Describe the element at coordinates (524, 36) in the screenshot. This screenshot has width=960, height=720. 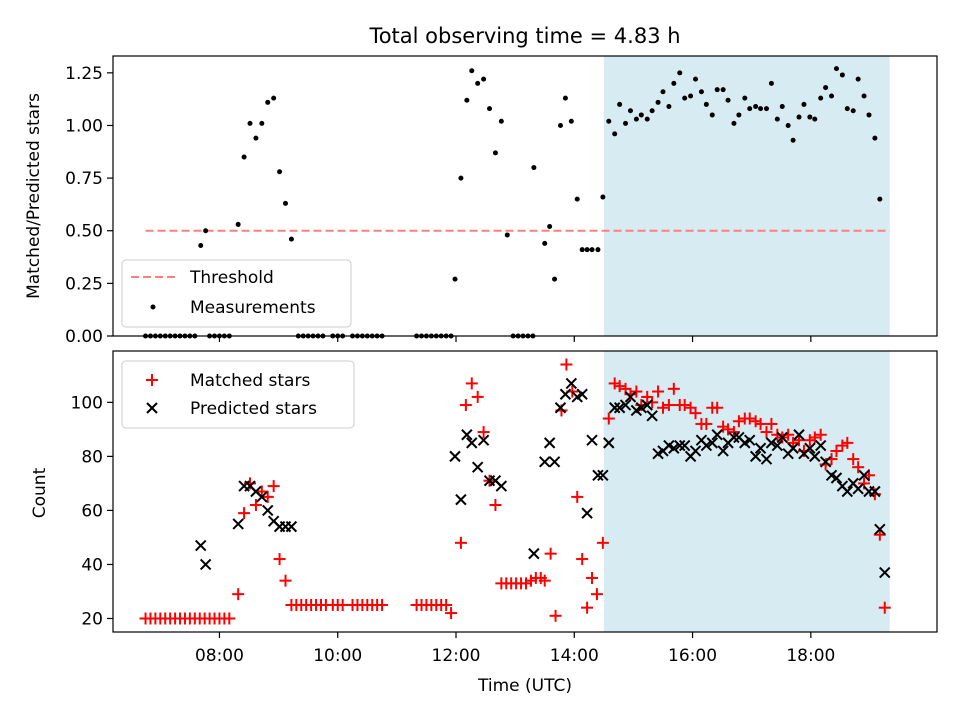
I see `chart-title: Total observing time = 4.83 h` at that location.